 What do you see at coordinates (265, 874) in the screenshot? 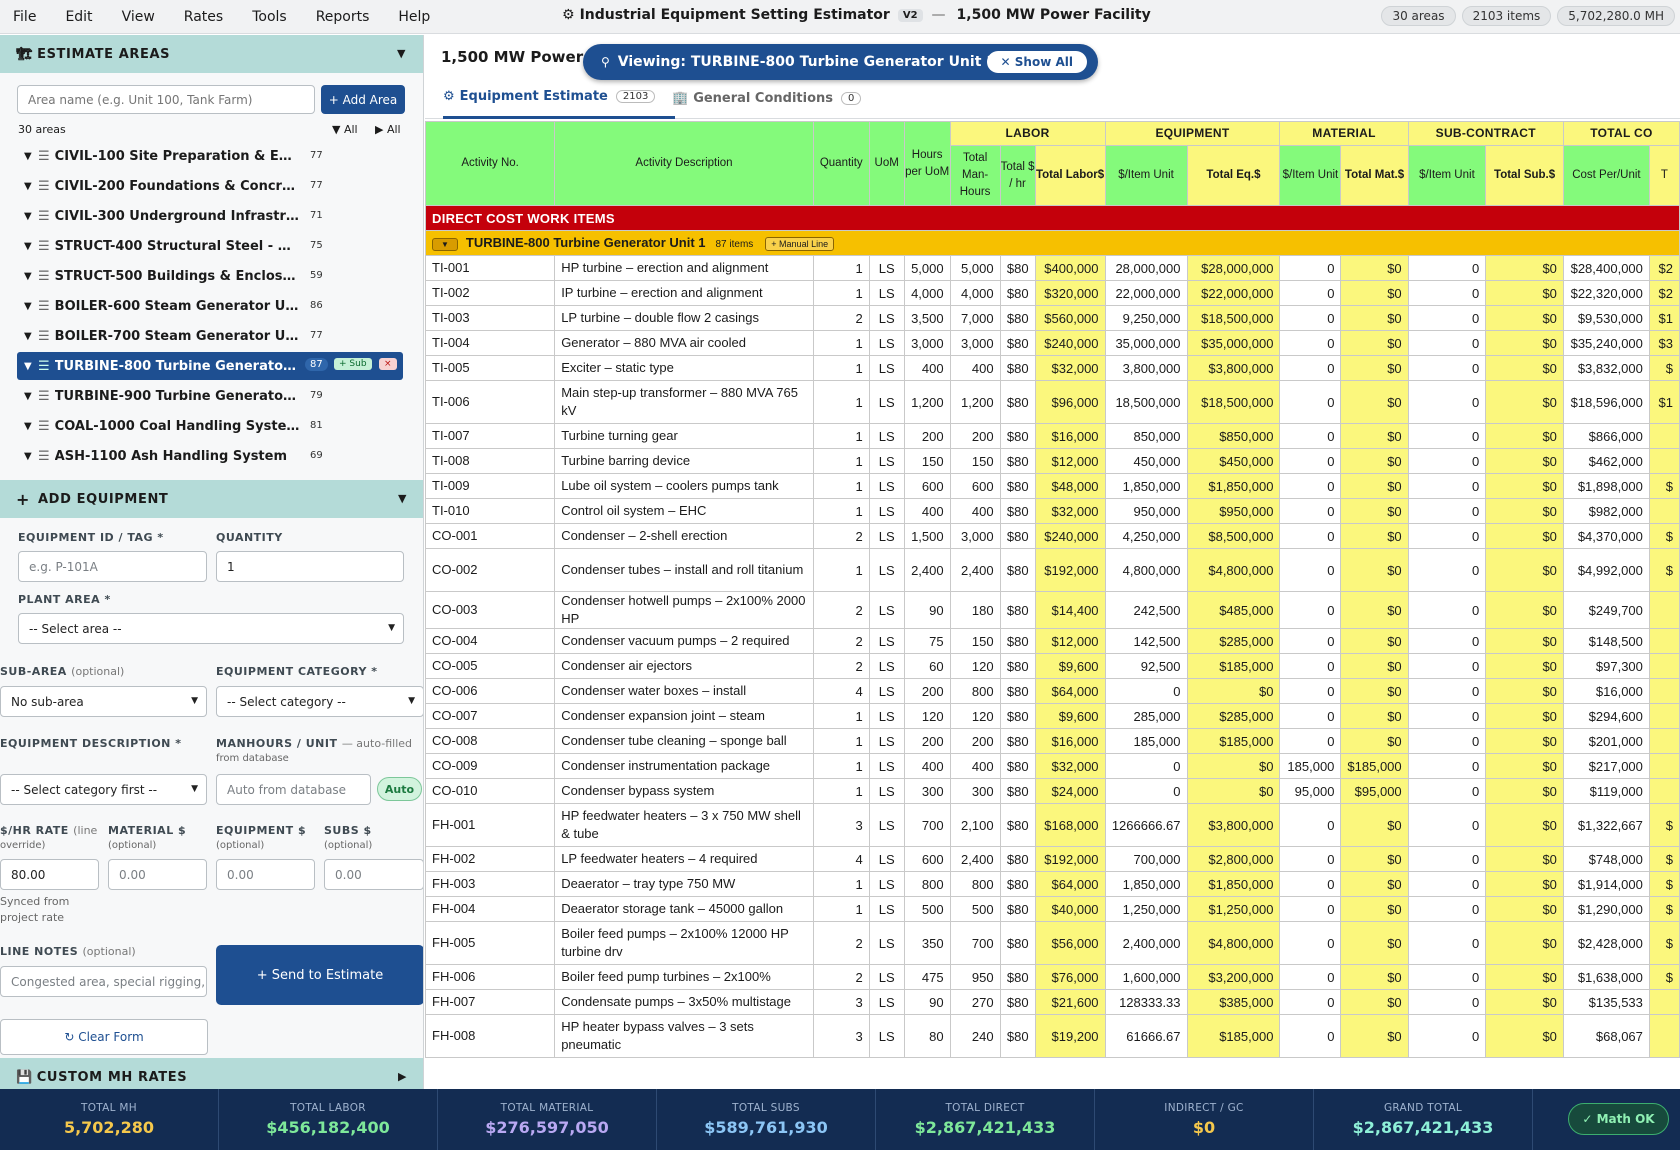
I see `equipment-cost-input: 0.00` at bounding box center [265, 874].